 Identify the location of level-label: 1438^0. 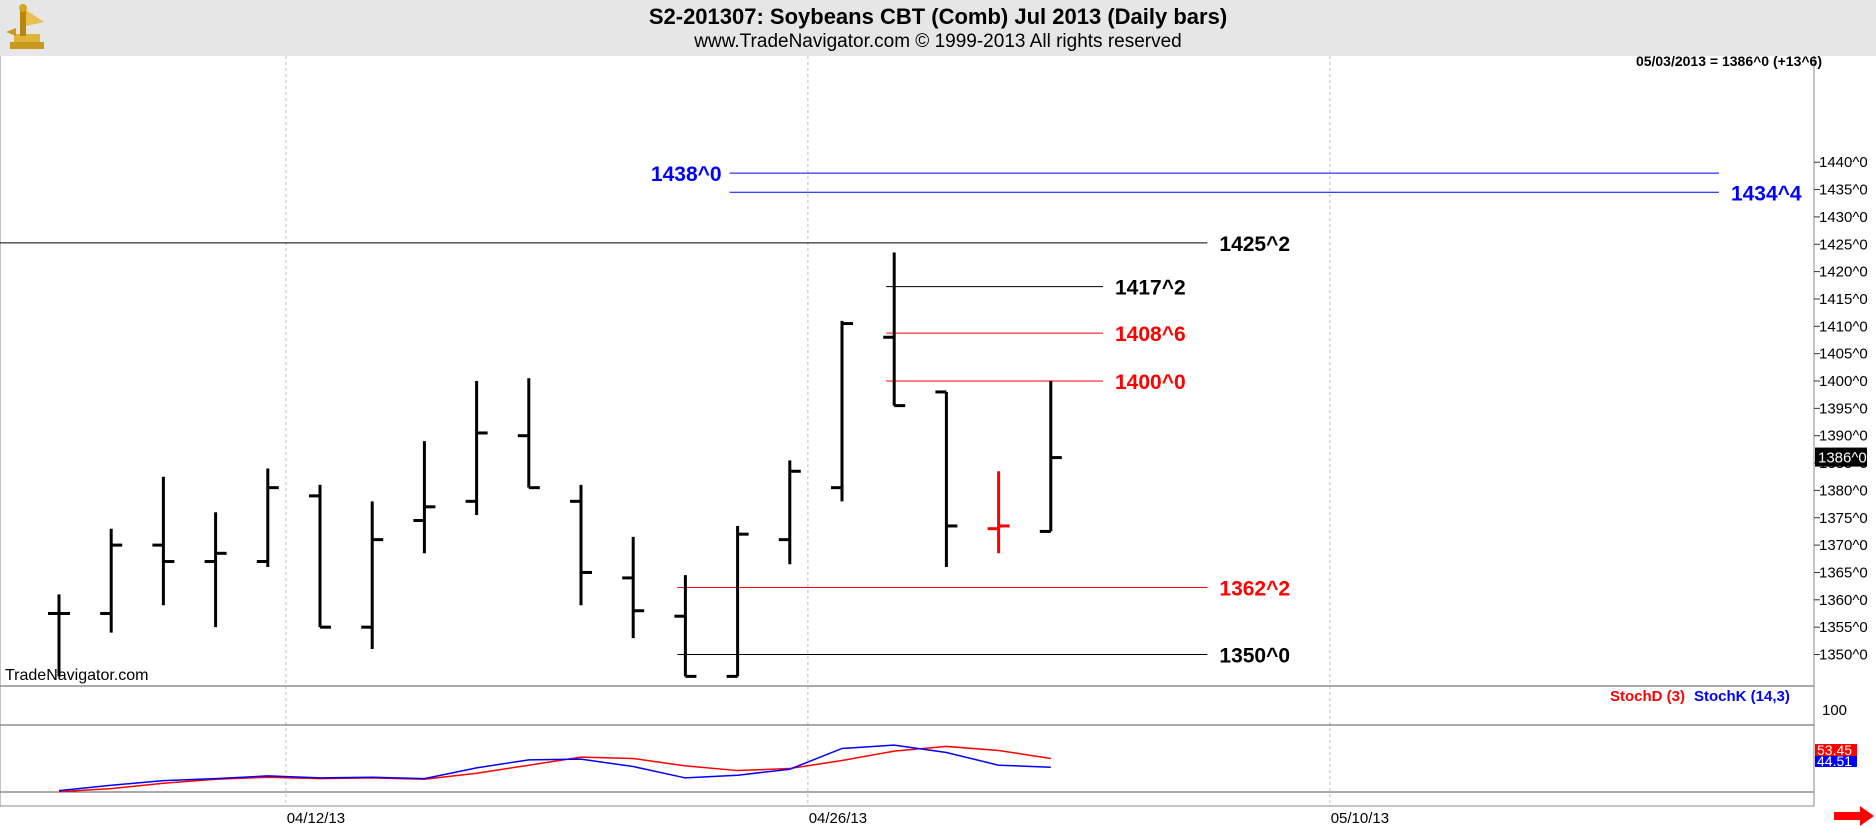
(686, 174).